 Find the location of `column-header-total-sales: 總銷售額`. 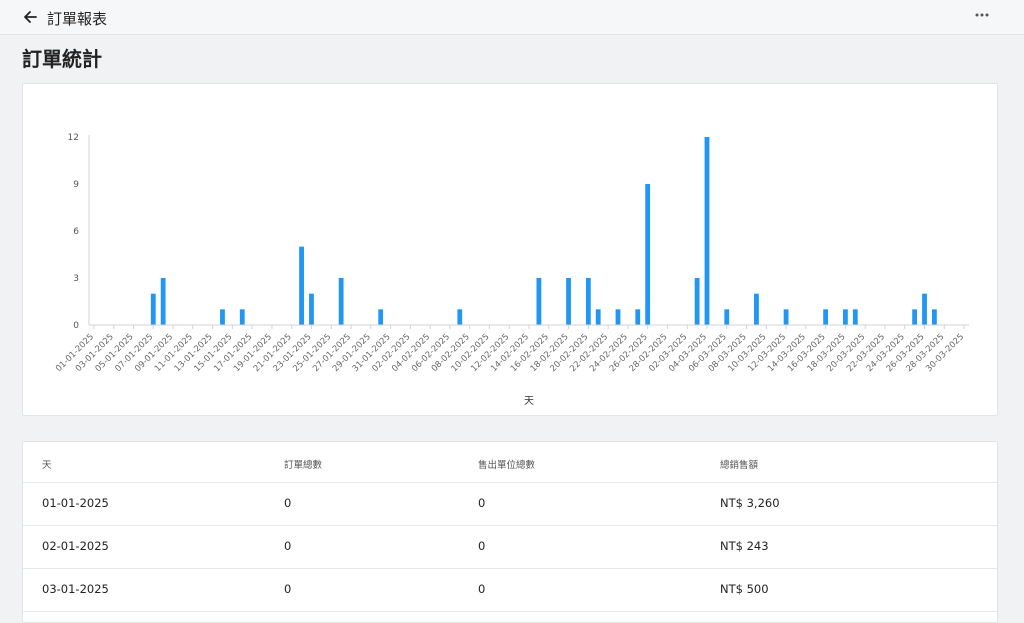

column-header-total-sales: 總銷售額 is located at coordinates (739, 465).